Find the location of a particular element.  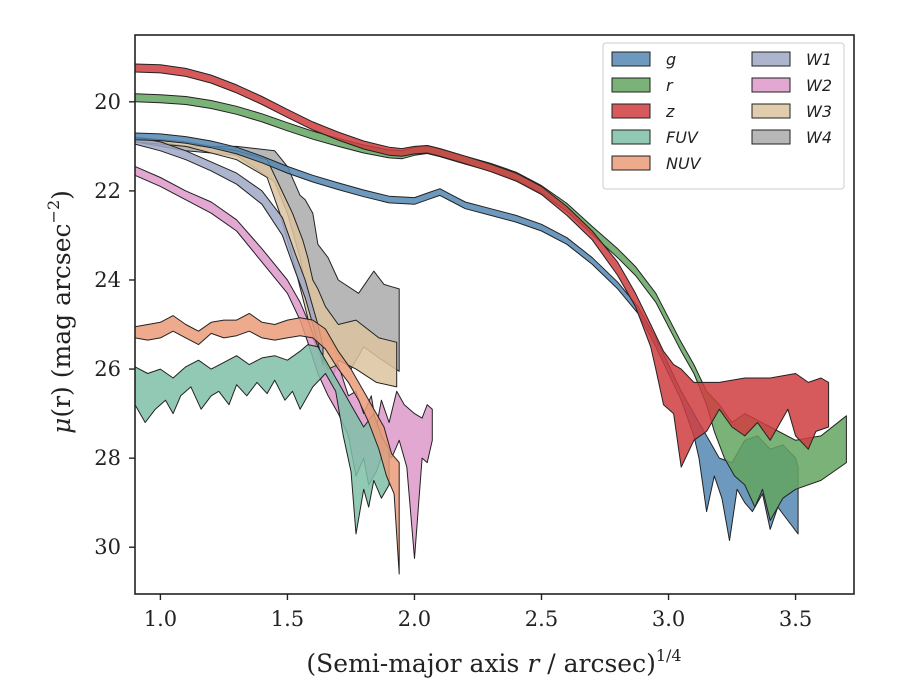

legend-label-fuv: FUV is located at coordinates (682, 137).